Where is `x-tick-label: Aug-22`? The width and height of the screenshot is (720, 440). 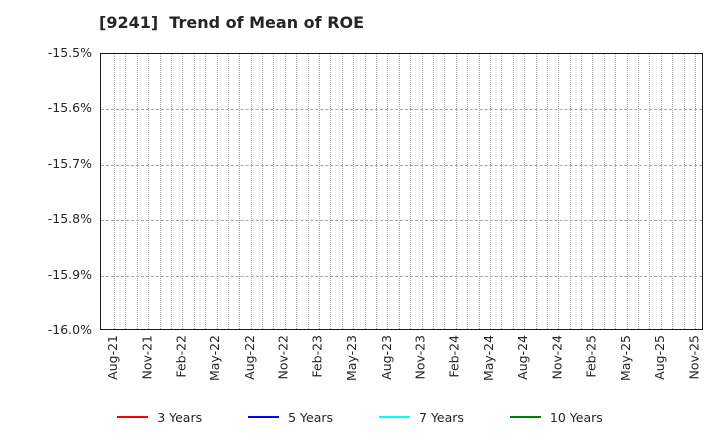 x-tick-label: Aug-22 is located at coordinates (249, 357).